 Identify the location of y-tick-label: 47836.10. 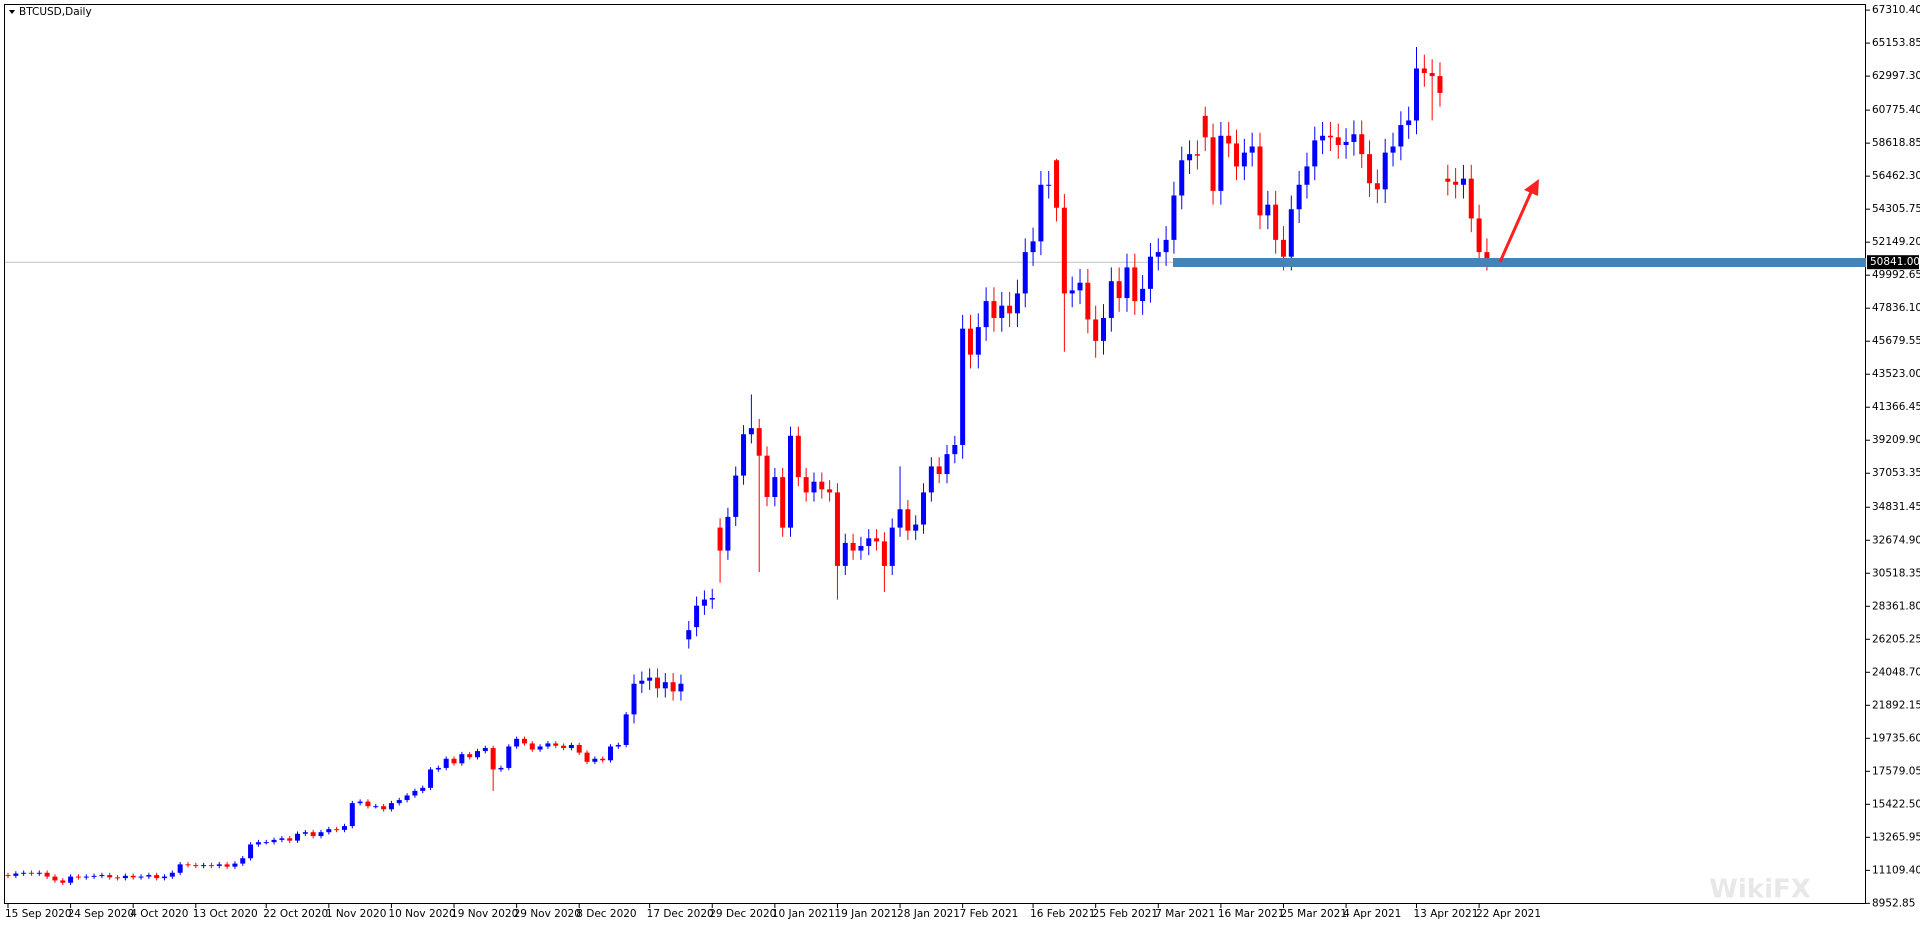
(1896, 308).